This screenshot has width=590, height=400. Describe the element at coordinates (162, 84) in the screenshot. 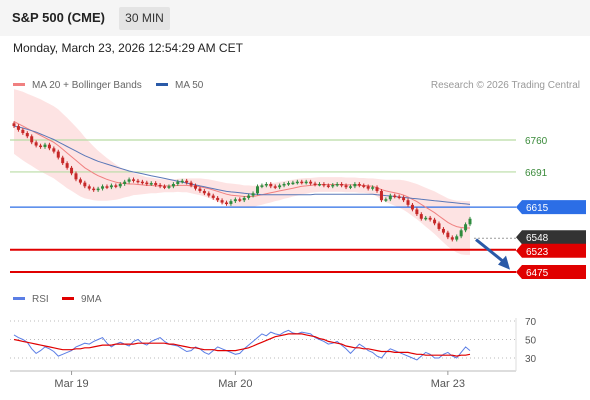

I see `ma50-swatch` at that location.